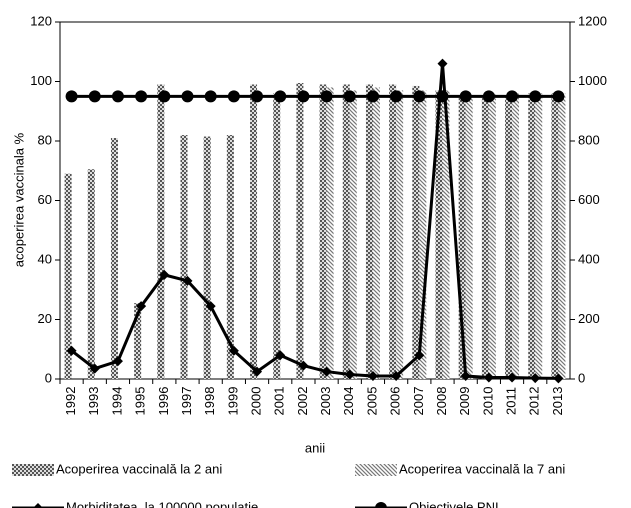  Describe the element at coordinates (41, 20) in the screenshot. I see `y-tick-label: 120` at that location.